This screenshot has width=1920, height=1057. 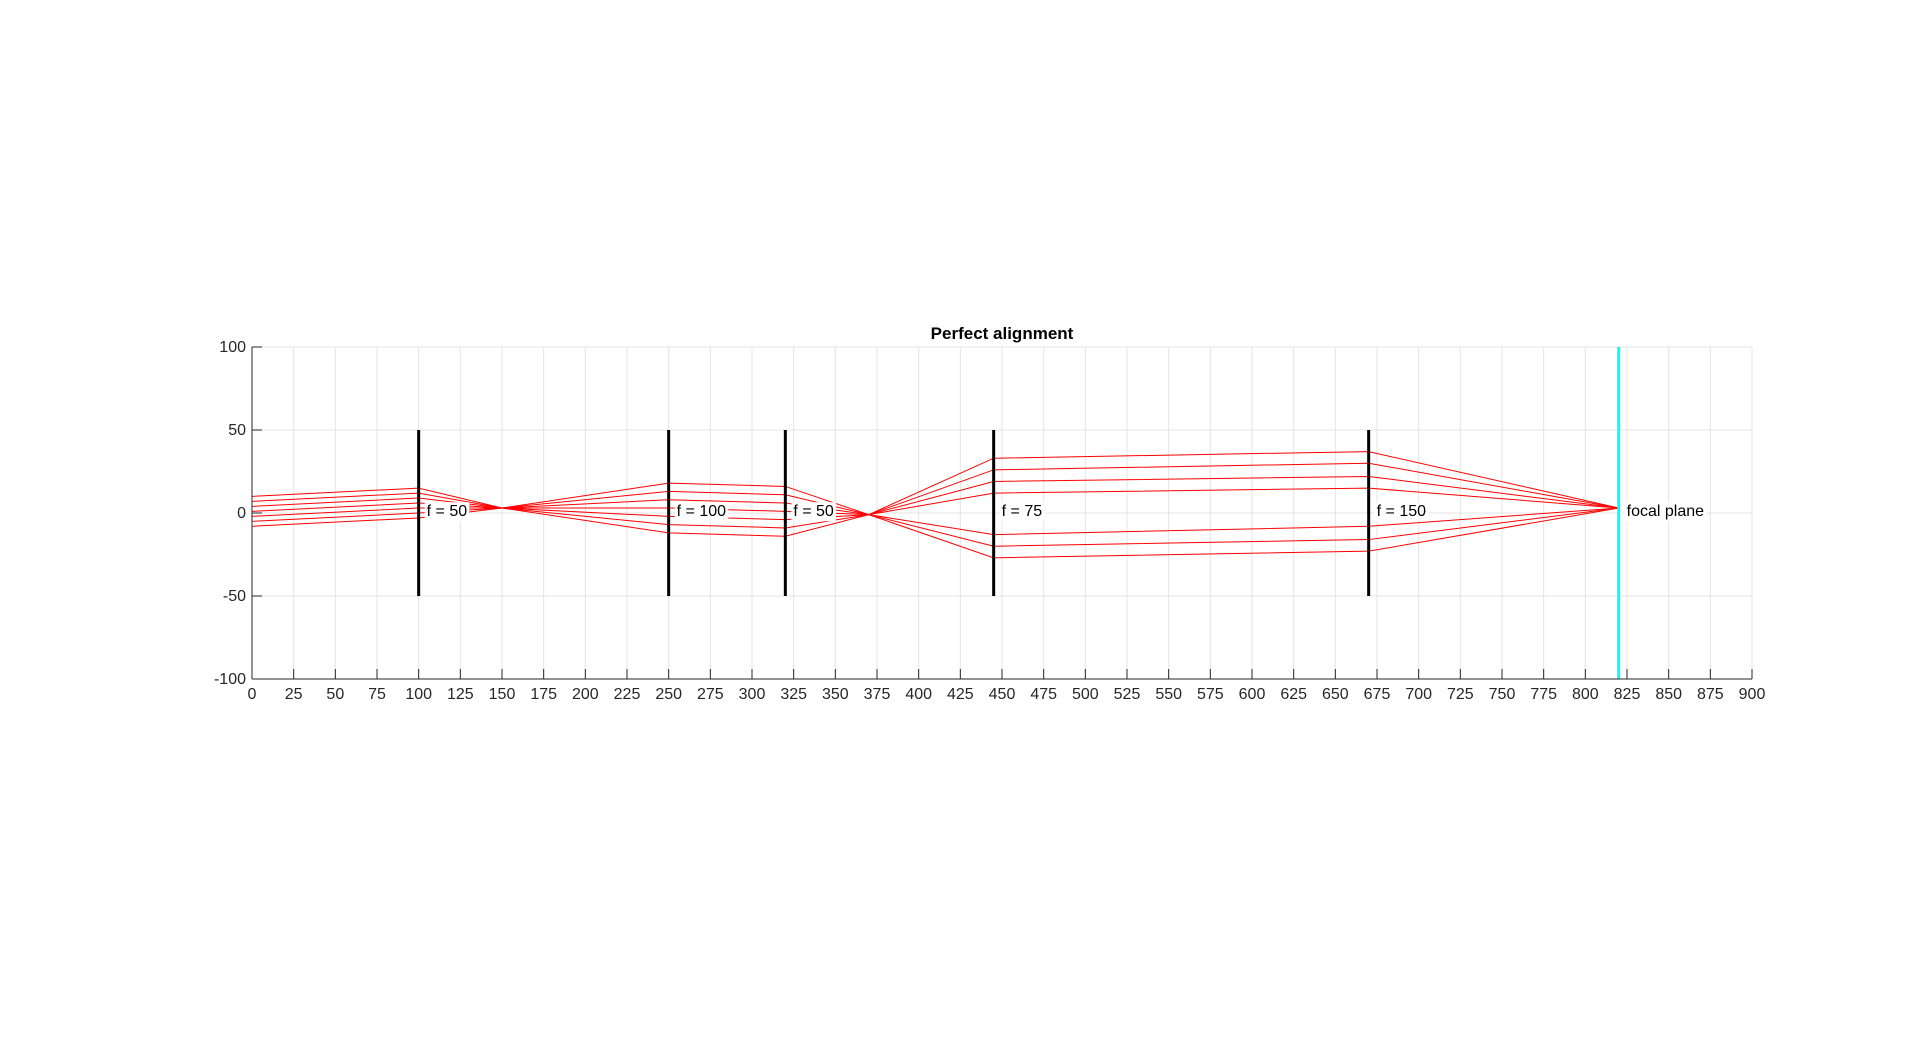 What do you see at coordinates (335, 694) in the screenshot?
I see `x-tick-label: 50` at bounding box center [335, 694].